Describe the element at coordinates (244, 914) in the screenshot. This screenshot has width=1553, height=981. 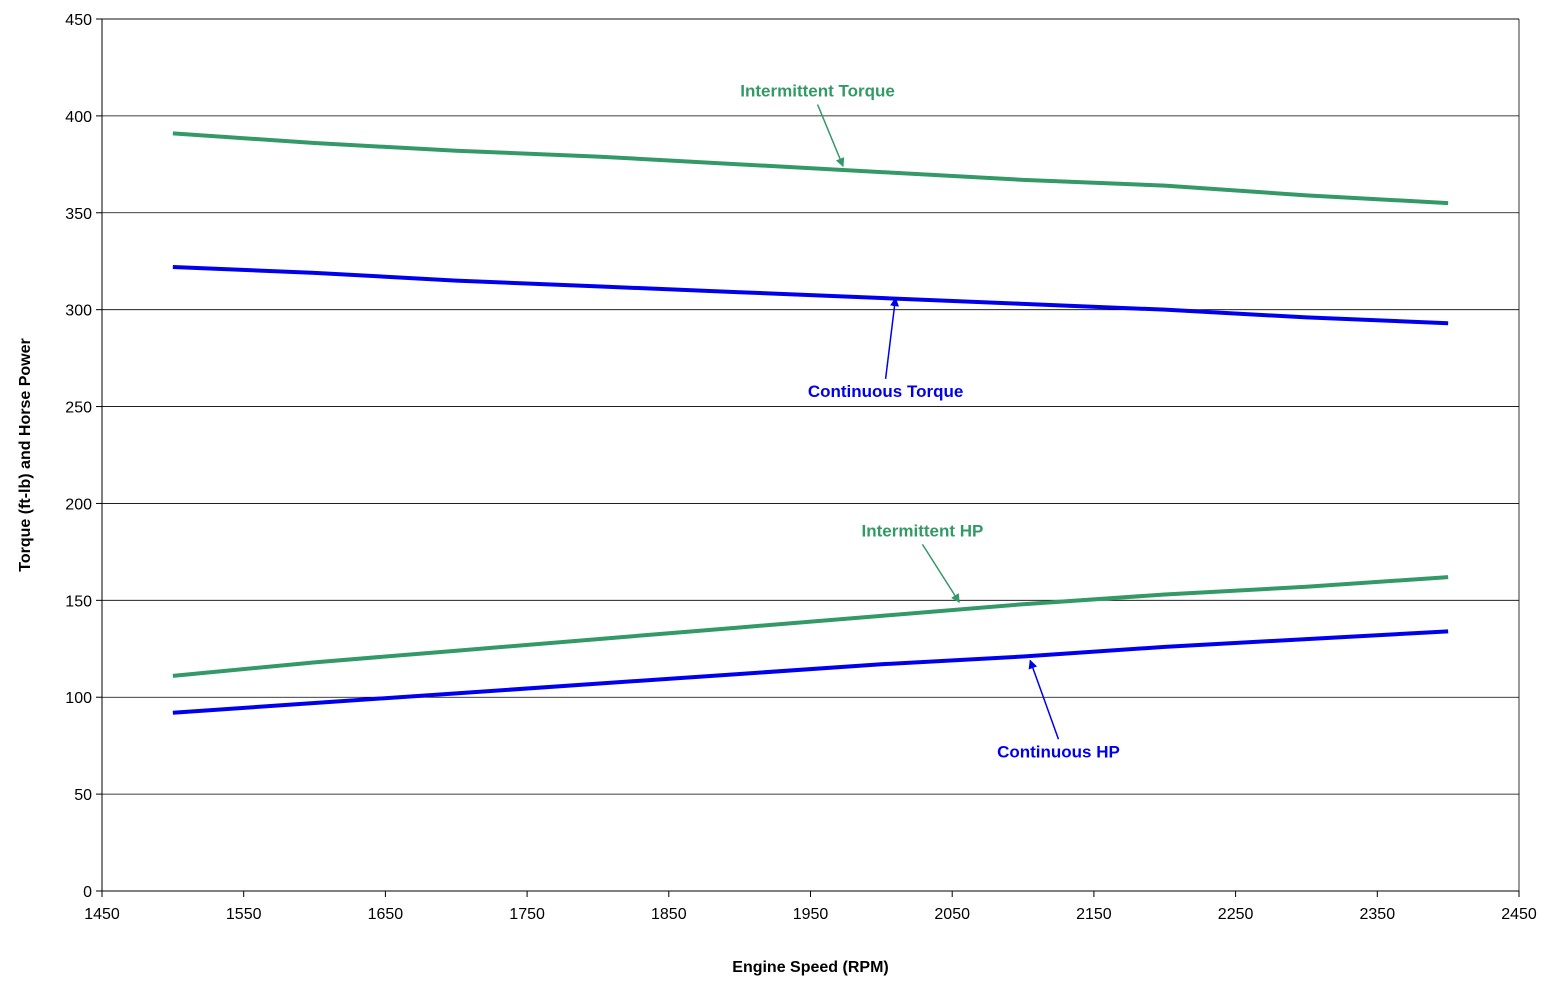
I see `x-tick-label: 1550` at that location.